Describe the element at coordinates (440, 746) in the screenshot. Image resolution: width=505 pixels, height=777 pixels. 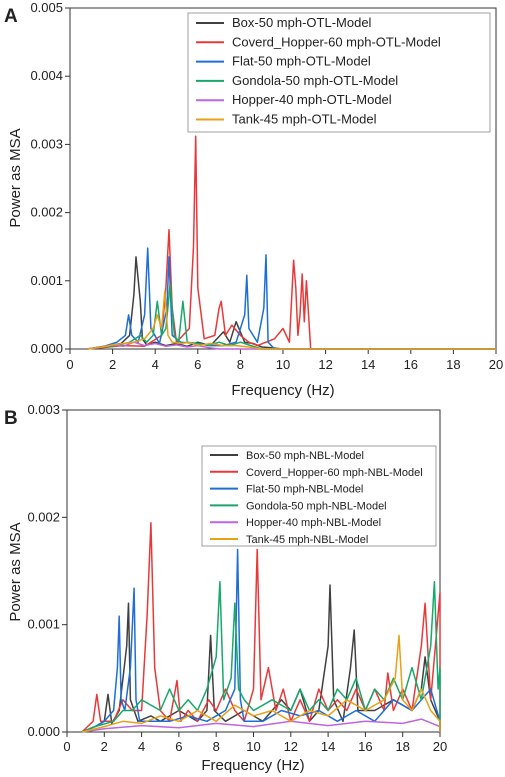
I see `b-x-tick-label: 20` at that location.